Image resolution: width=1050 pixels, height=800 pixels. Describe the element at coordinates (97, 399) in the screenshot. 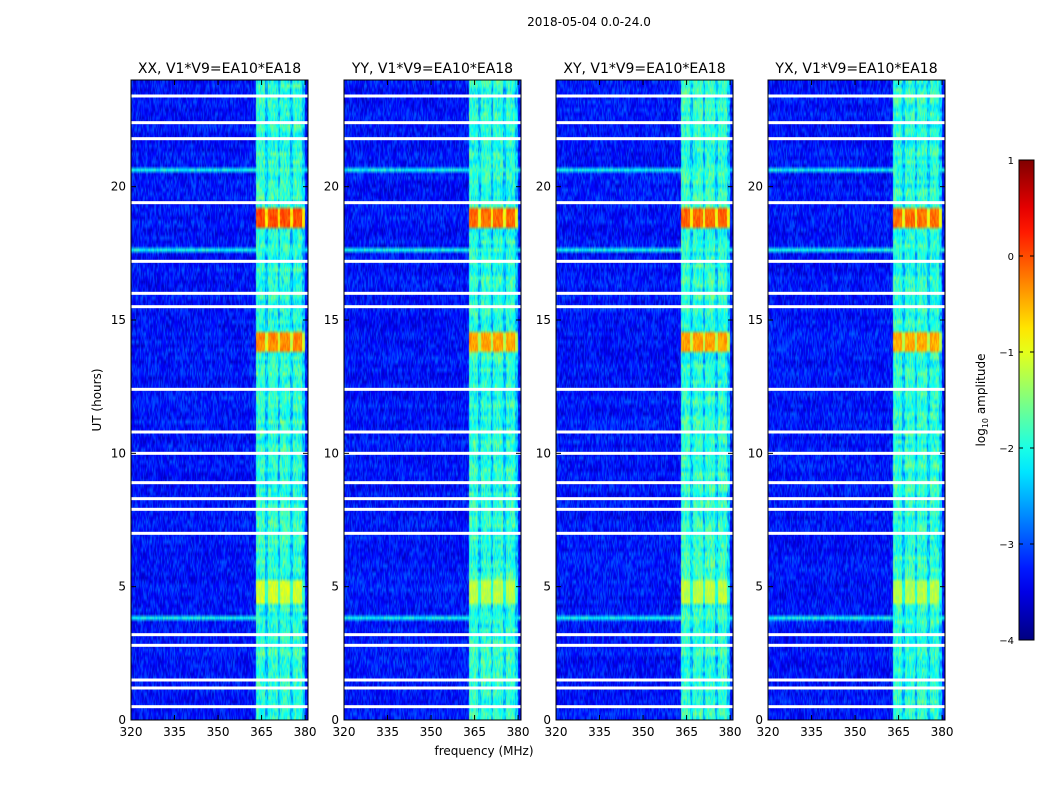

I see `y-axis-label: UT (hours)` at that location.